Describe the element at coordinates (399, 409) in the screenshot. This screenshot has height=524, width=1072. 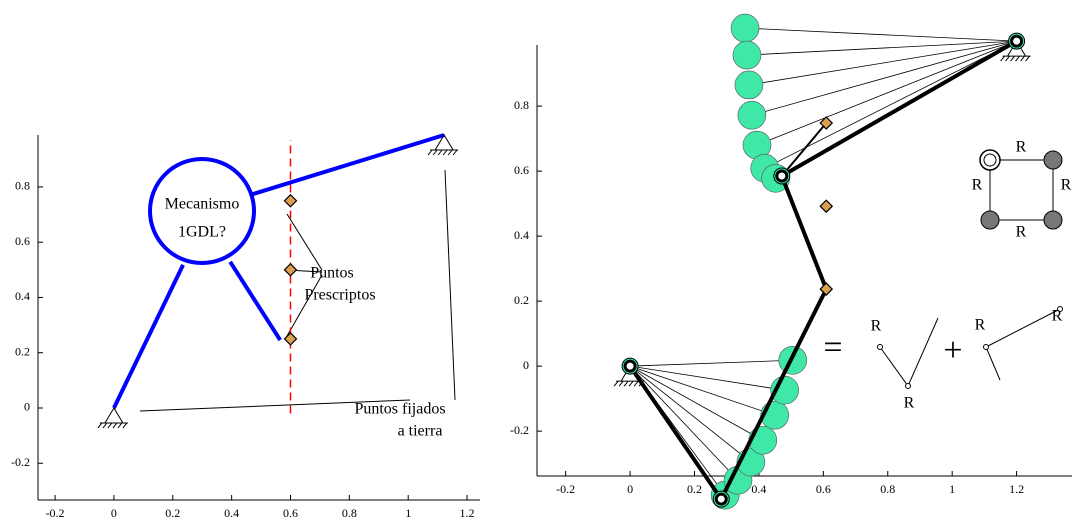
I see `annotation: Puntos fijados` at that location.